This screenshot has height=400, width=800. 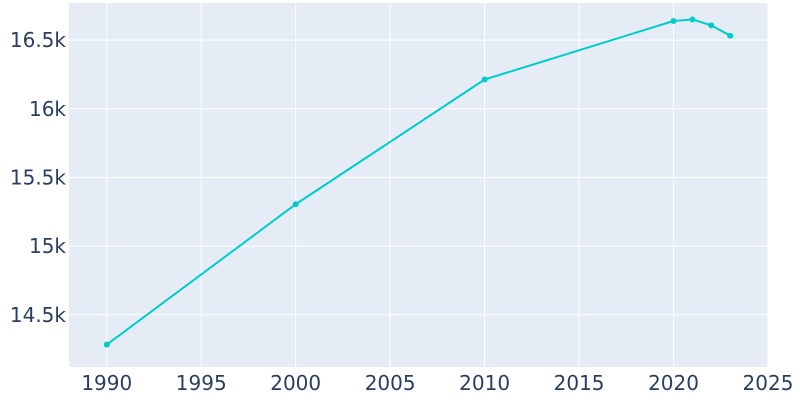 I want to click on y-tick-label: 15.5k, so click(x=38, y=177).